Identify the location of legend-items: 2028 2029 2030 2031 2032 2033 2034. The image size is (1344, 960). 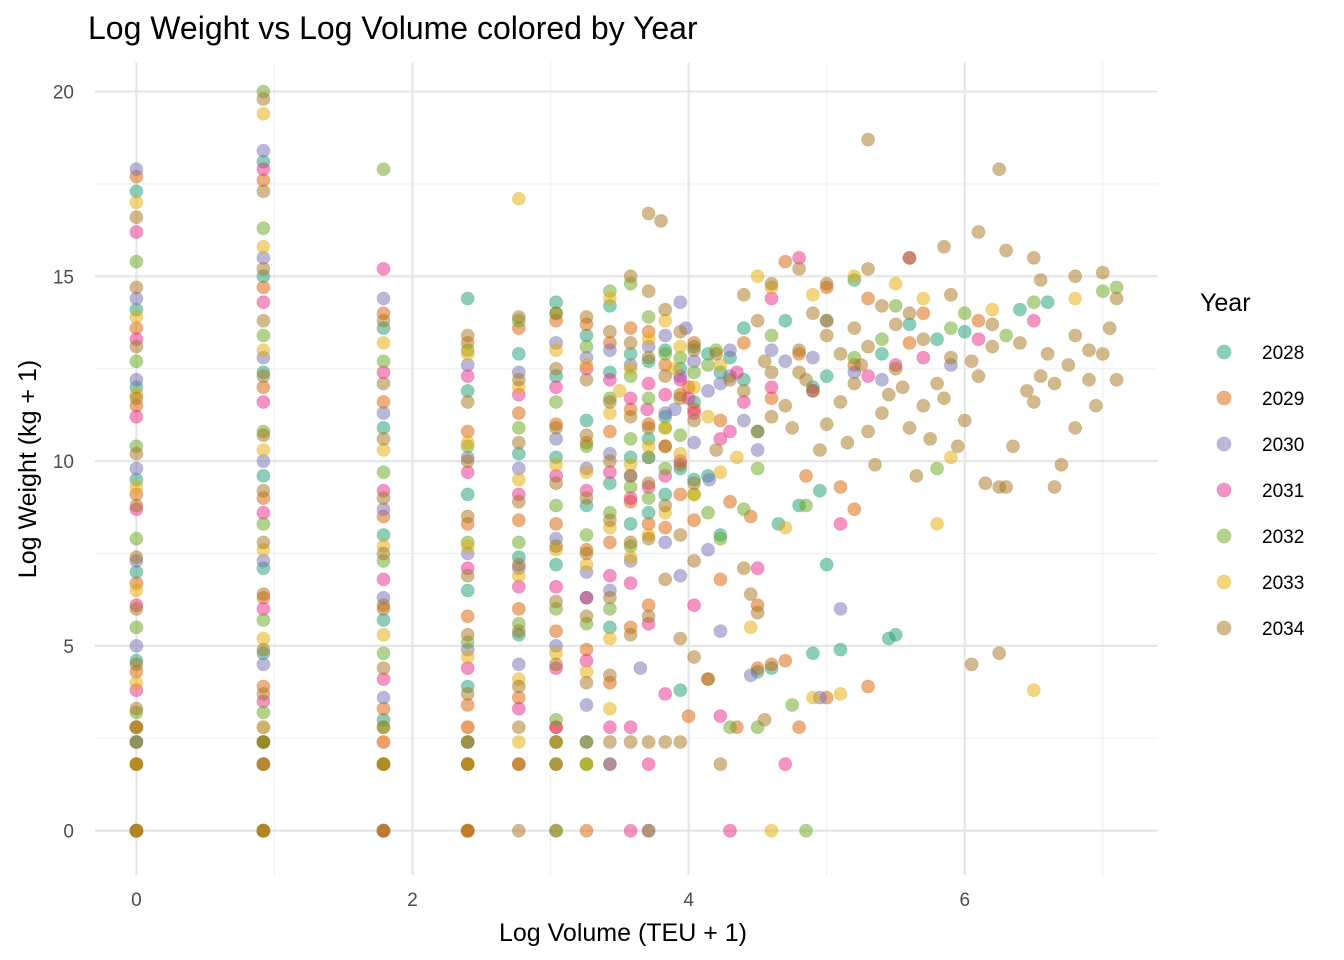
(1260, 491).